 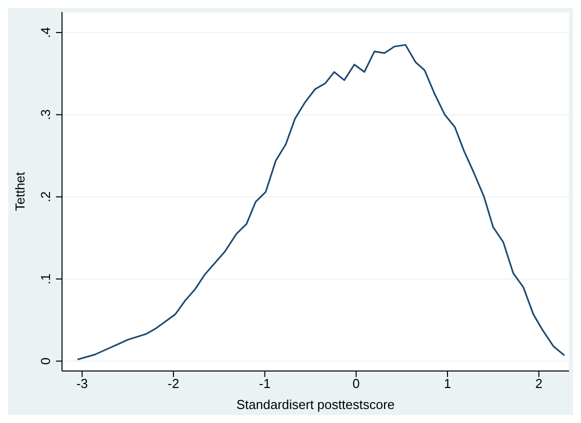 What do you see at coordinates (538, 384) in the screenshot?
I see `x-tick-label: 2` at bounding box center [538, 384].